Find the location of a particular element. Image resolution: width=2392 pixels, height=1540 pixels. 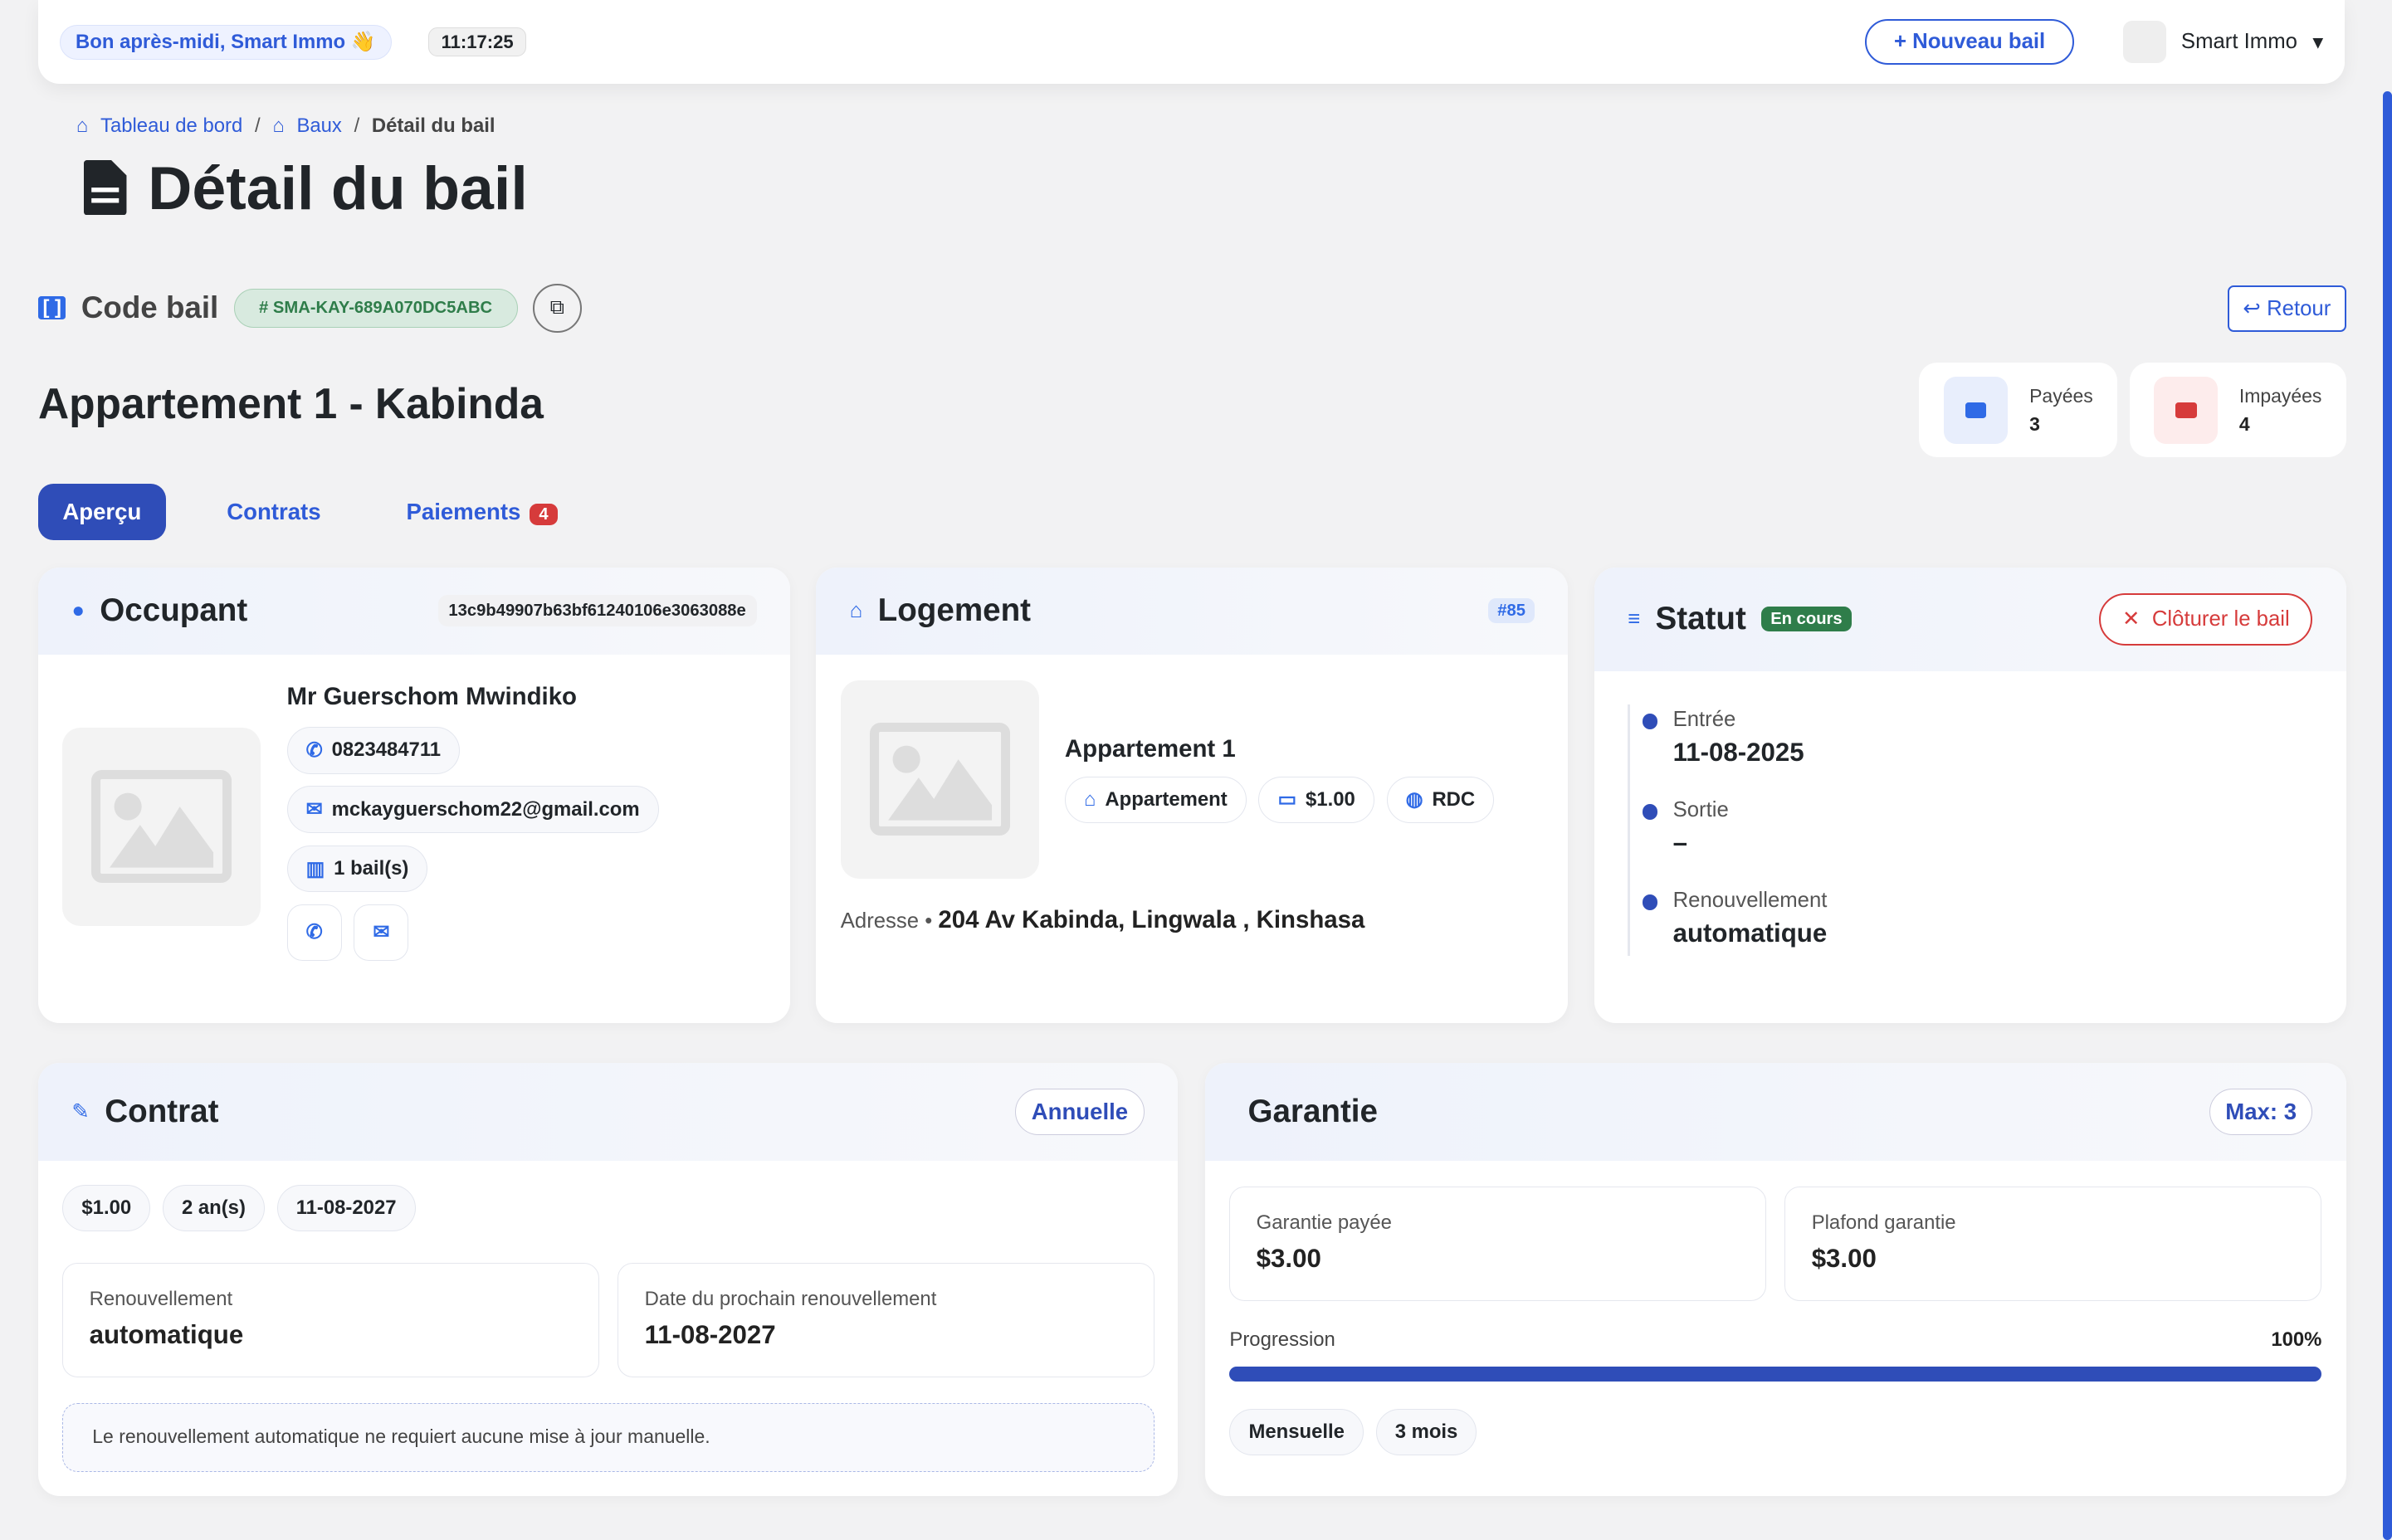

status-icon: ≡ is located at coordinates (1634, 619).